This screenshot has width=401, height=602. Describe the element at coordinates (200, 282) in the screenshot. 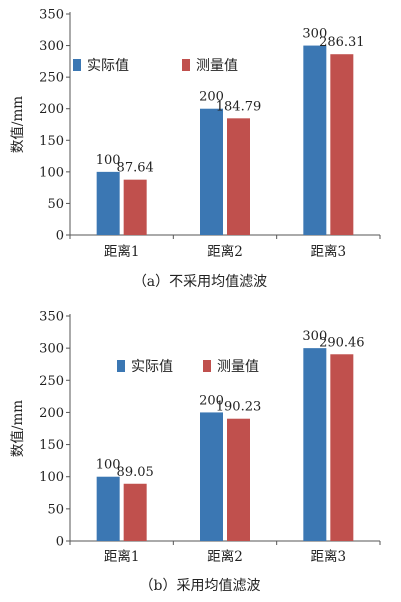

I see `chart-caption: （a）不采用均值滤波` at that location.